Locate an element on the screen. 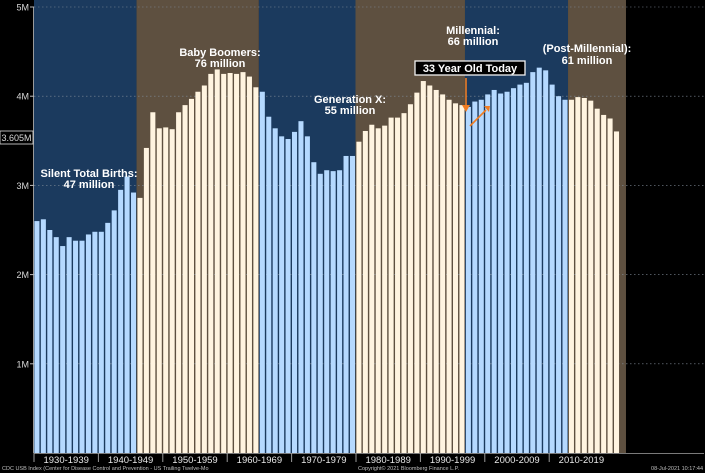 The height and width of the screenshot is (473, 705). generation-name: Silent Total Births: is located at coordinates (89, 174).